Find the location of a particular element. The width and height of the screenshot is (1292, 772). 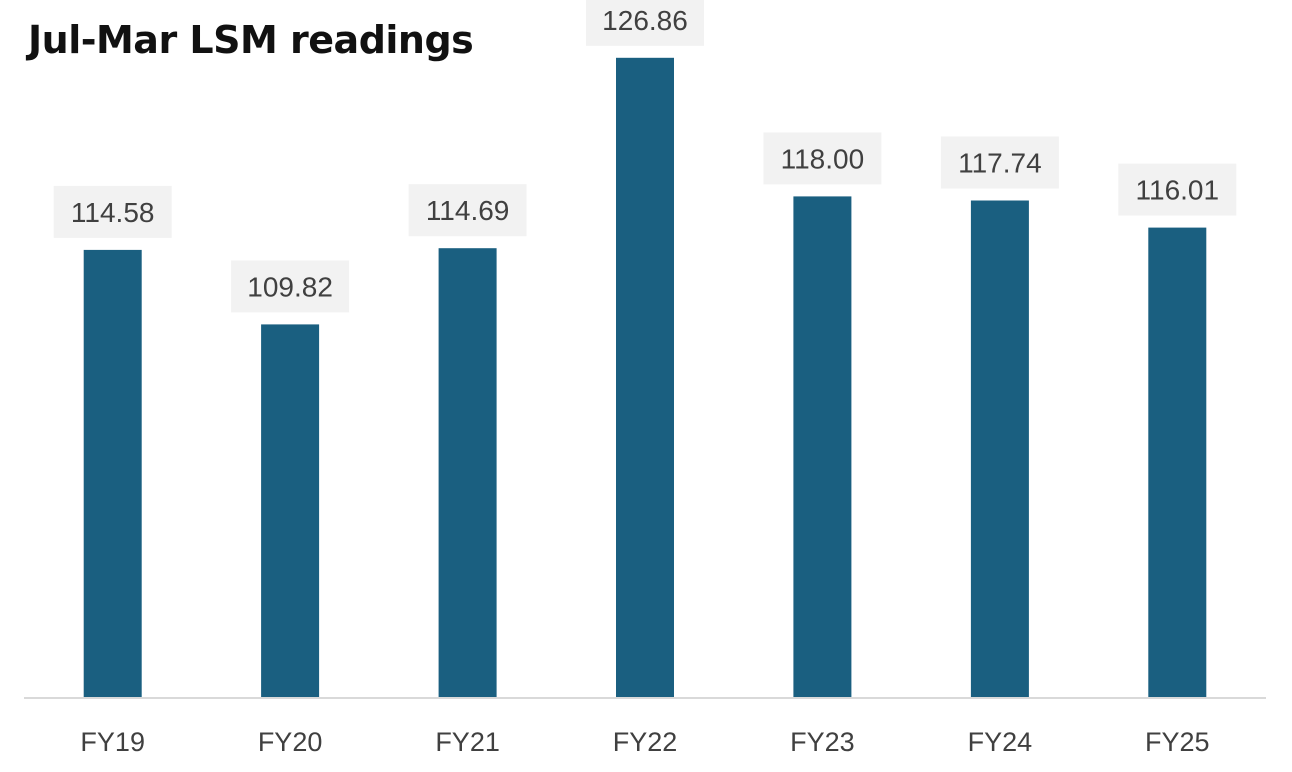

chart-title: Jul-Mar LSM readings is located at coordinates (251, 40).